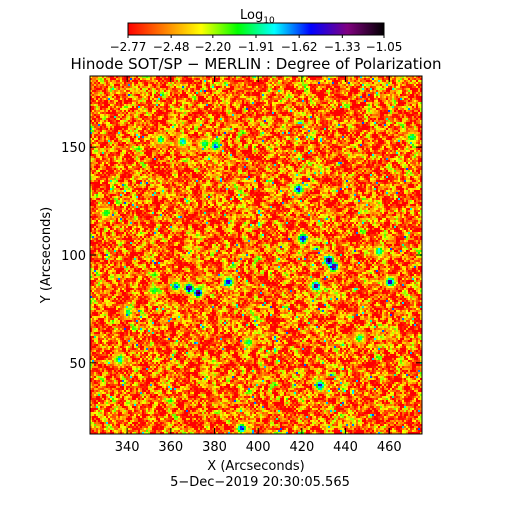 The height and width of the screenshot is (512, 511). What do you see at coordinates (384, 47) in the screenshot?
I see `colorbar-tick-label: −1.05` at bounding box center [384, 47].